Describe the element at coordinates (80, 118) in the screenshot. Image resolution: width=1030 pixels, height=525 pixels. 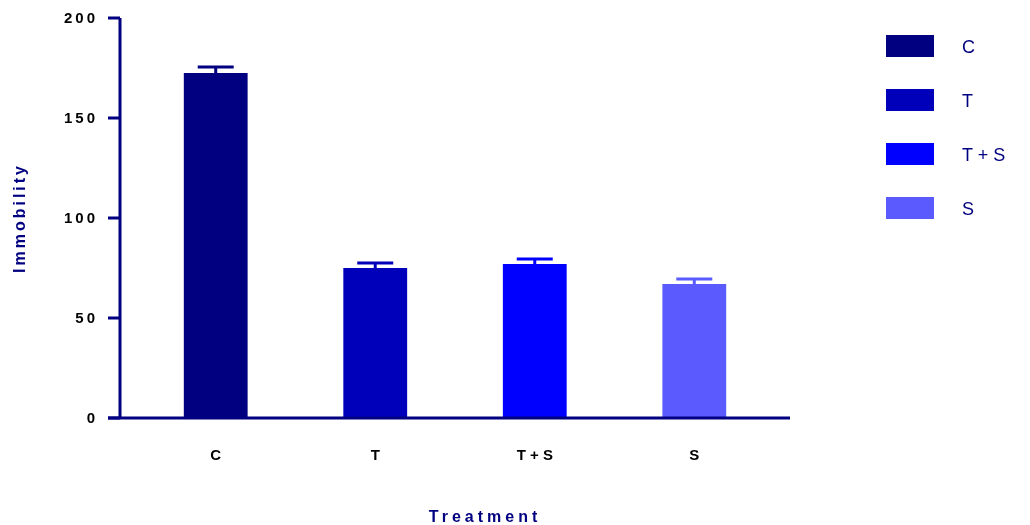
I see `y-tick-label: 150` at that location.